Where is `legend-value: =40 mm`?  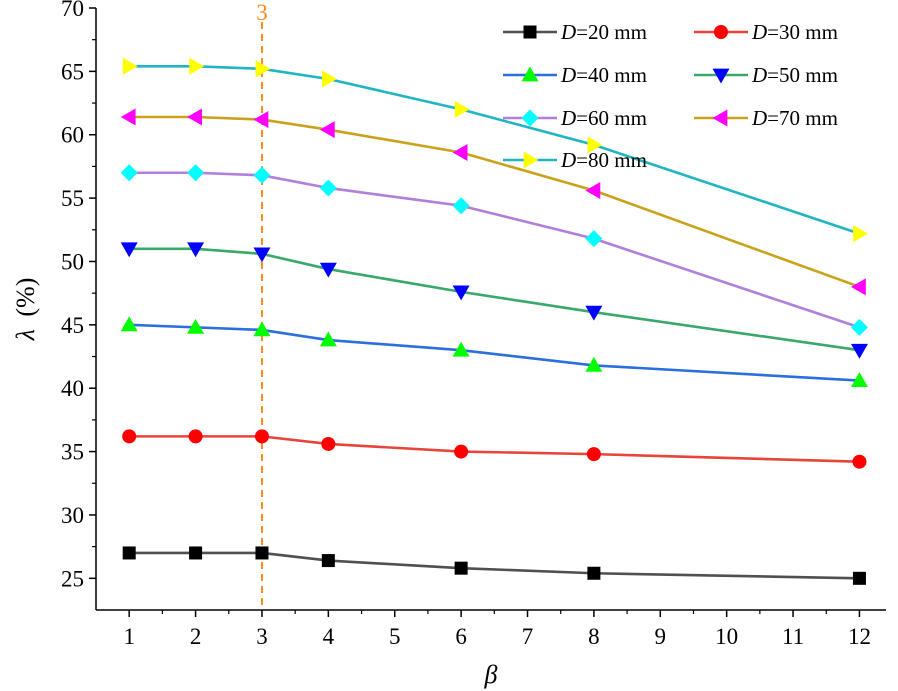
legend-value: =40 mm is located at coordinates (611, 75).